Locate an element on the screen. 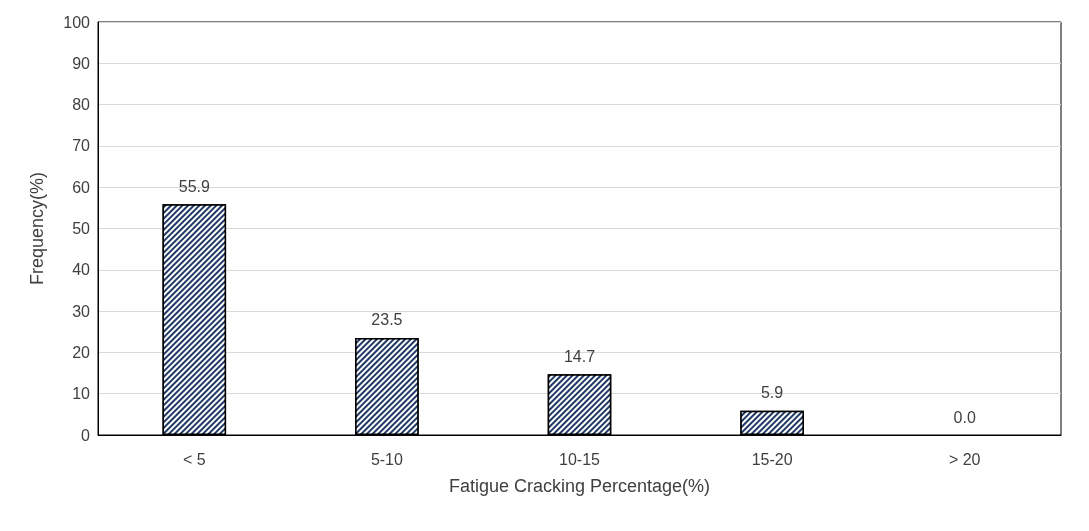  x-axis-title: Fatigue Cracking Percentage(%) is located at coordinates (579, 486).